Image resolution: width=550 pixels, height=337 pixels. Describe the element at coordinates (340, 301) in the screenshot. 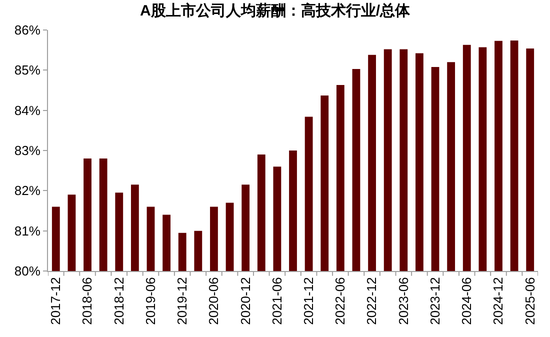

I see `x-tick-label: 2022-06` at that location.